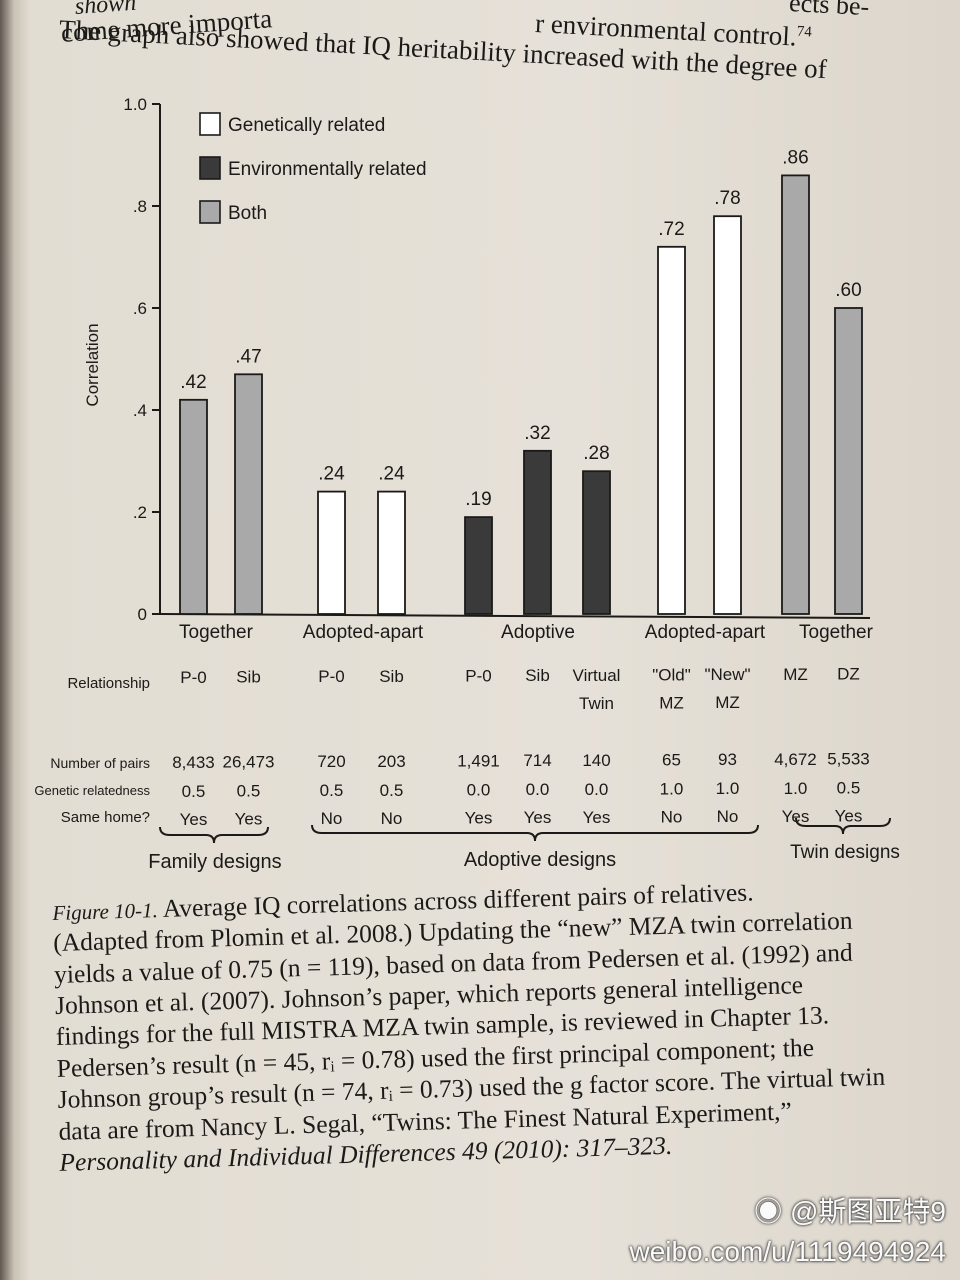 This screenshot has width=960, height=1280. I want to click on design-label: Twin designs, so click(845, 852).